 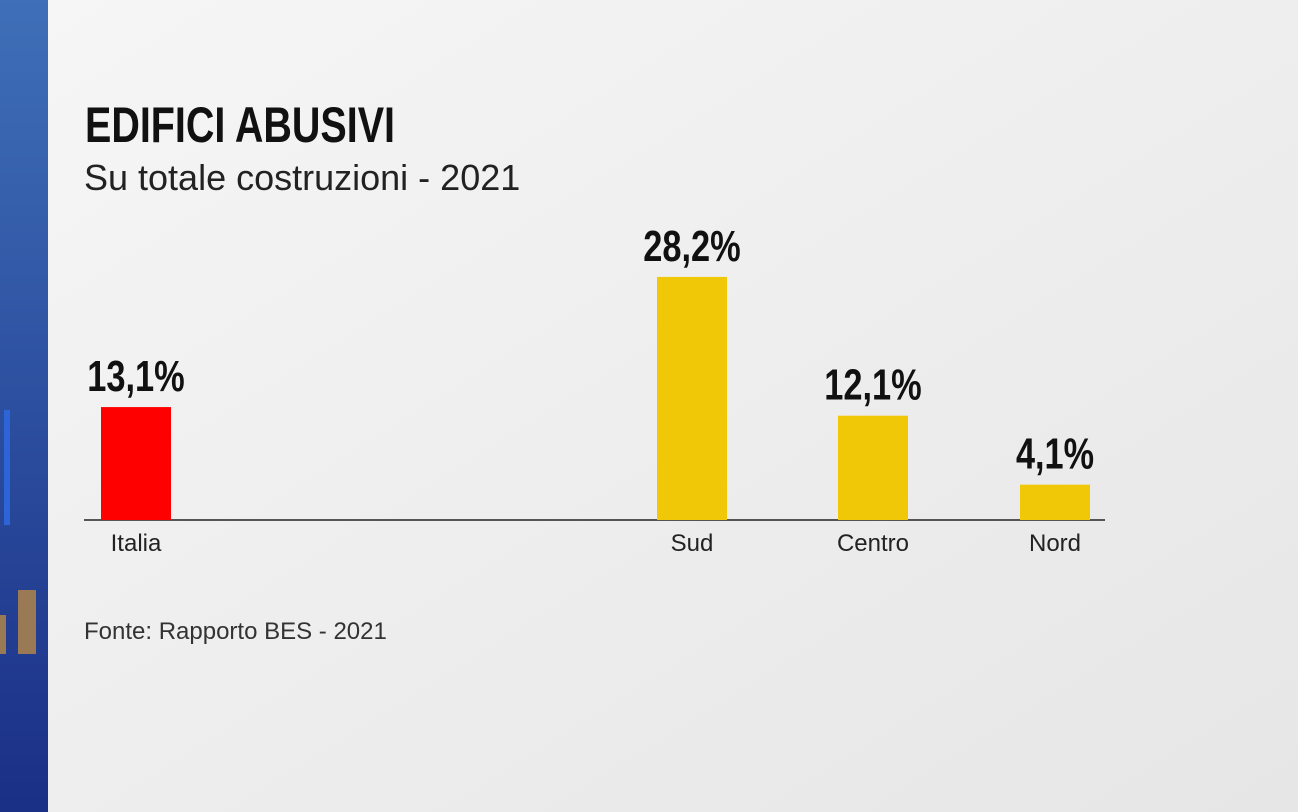 I want to click on x-tick-label: Sud, so click(x=692, y=543).